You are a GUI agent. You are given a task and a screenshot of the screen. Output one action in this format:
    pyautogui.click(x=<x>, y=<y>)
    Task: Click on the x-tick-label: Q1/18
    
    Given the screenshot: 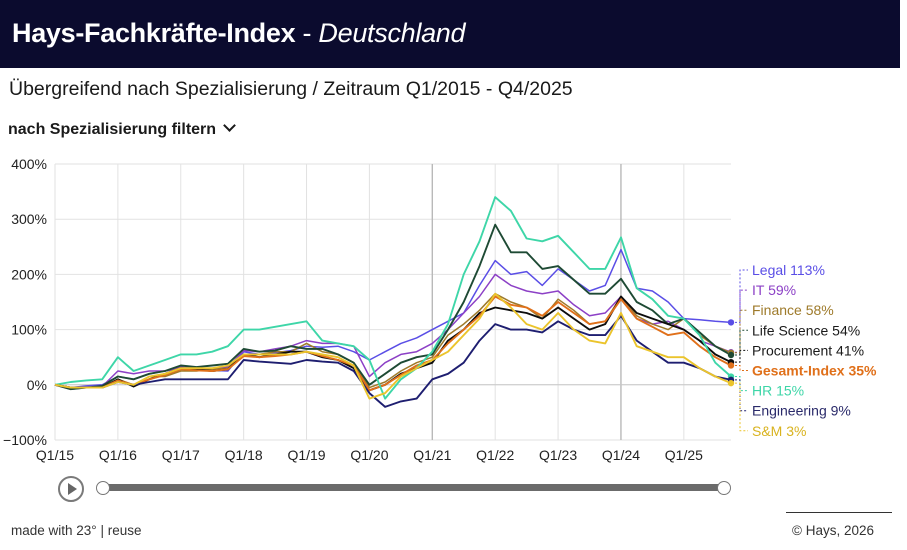 What is the action you would take?
    pyautogui.click(x=244, y=455)
    